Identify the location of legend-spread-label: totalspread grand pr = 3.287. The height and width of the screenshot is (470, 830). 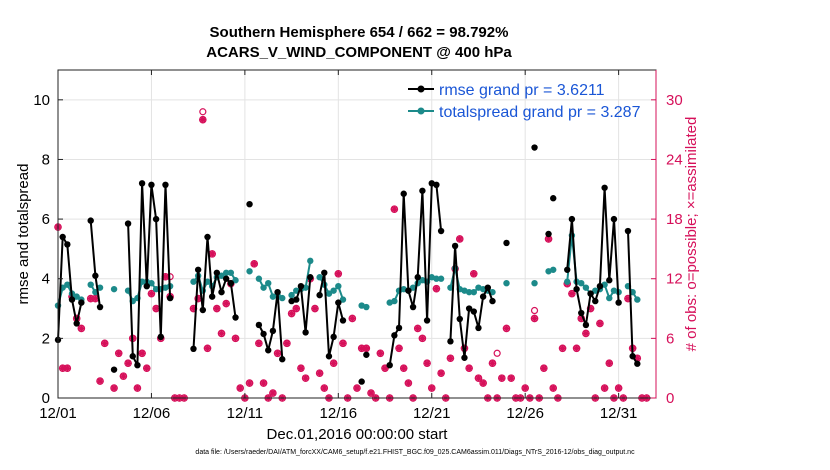
(540, 112).